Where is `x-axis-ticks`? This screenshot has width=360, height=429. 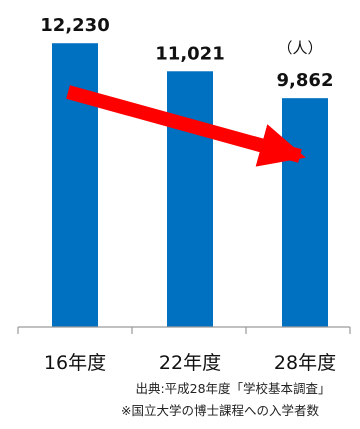 x-axis-ticks is located at coordinates (184, 330).